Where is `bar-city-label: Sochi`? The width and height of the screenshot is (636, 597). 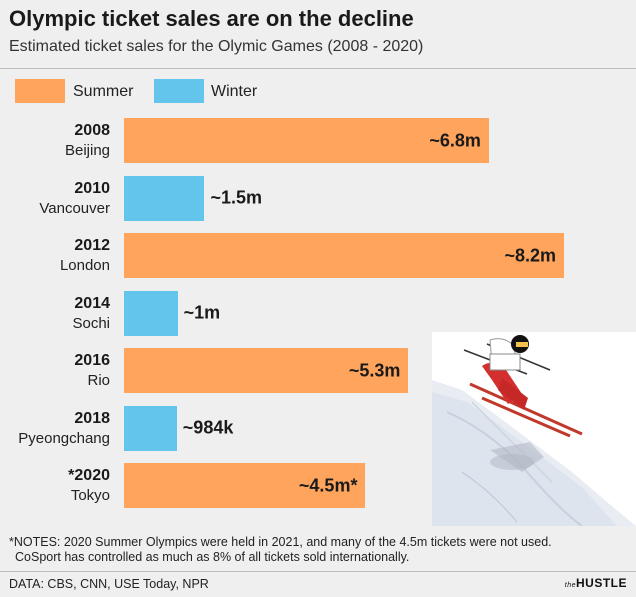
bar-city-label: Sochi is located at coordinates (91, 323).